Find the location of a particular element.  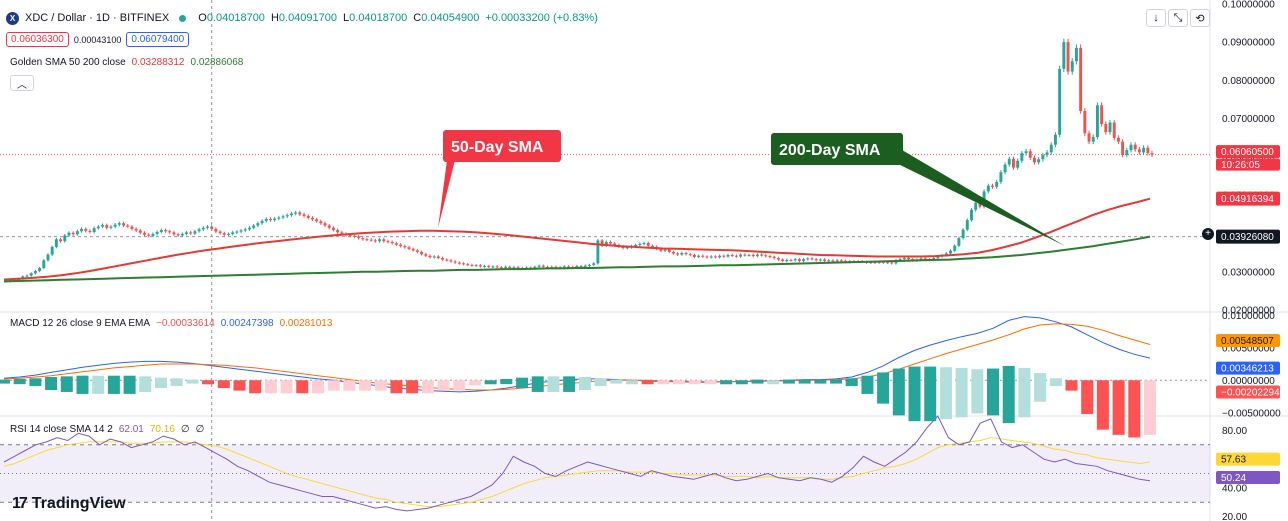

tradingview-logo-text: TradingView is located at coordinates (78, 503).